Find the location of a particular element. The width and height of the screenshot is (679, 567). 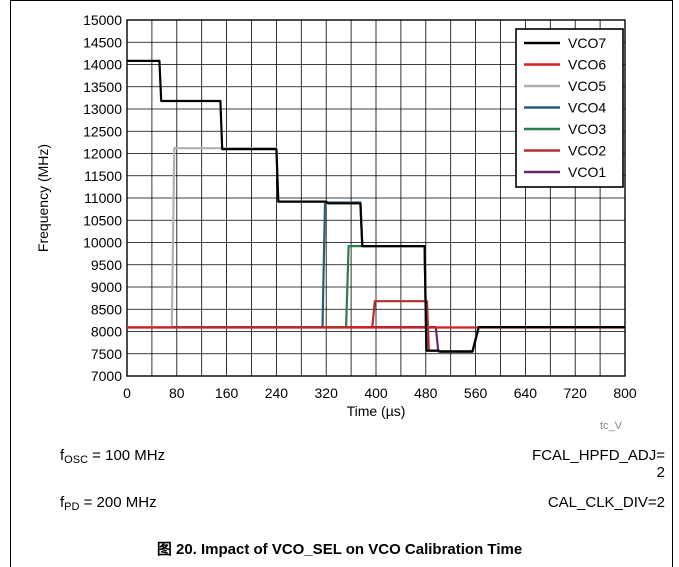

y-tick-label: 15000 is located at coordinates (102, 20).